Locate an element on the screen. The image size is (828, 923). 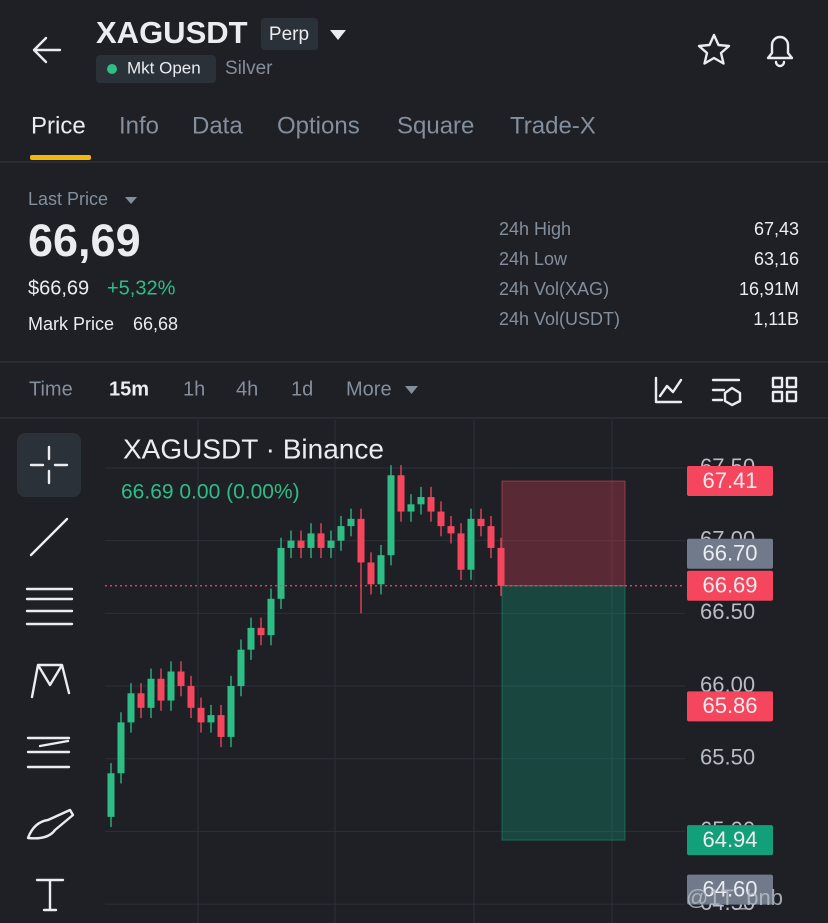
text-tool is located at coordinates (50, 895).